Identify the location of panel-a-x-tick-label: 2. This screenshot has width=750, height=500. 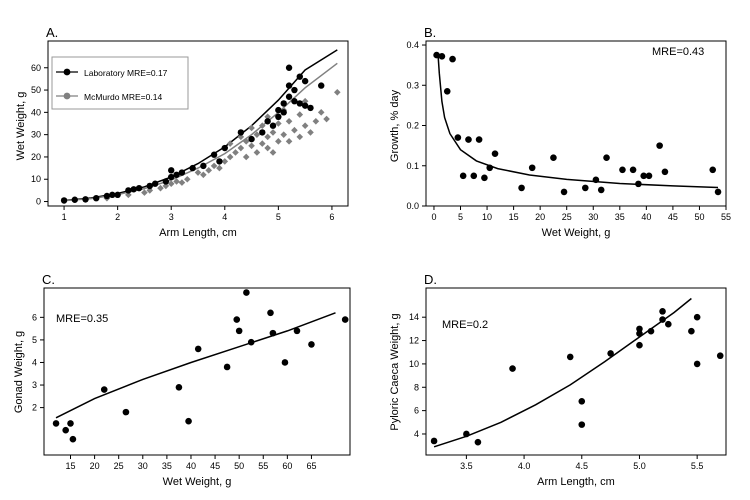
(117, 217).